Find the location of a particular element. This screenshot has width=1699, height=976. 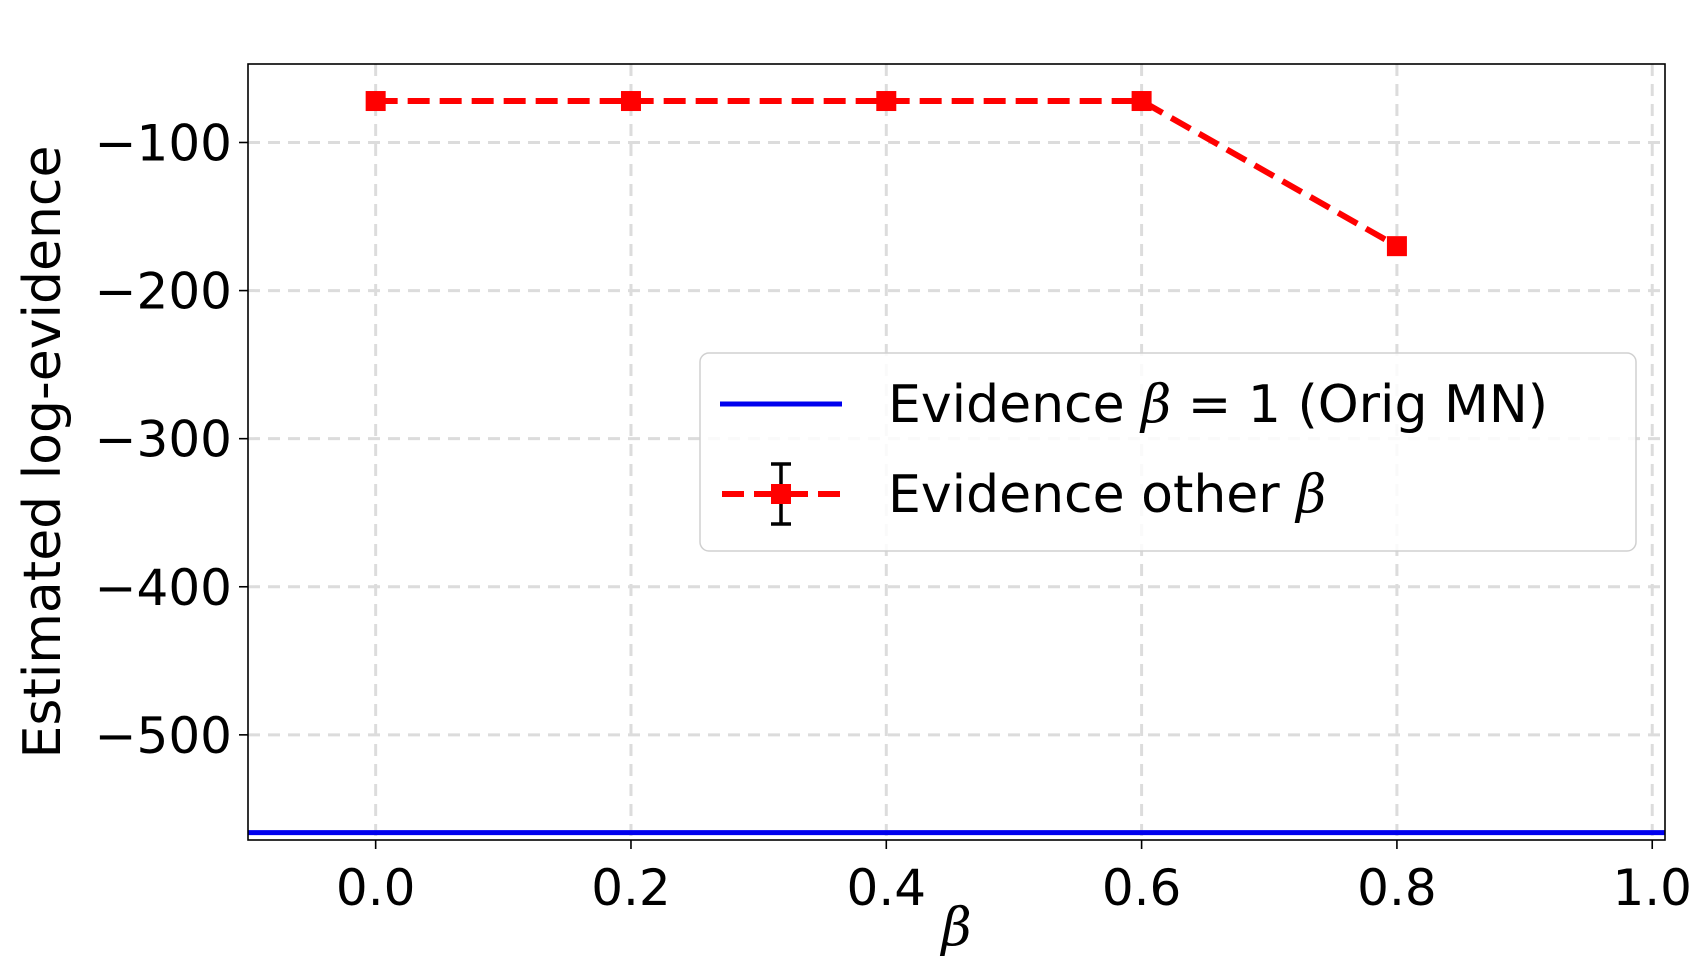

legend-label-orig-mn: Evidence β = 1 (Orig MN) is located at coordinates (1218, 405).